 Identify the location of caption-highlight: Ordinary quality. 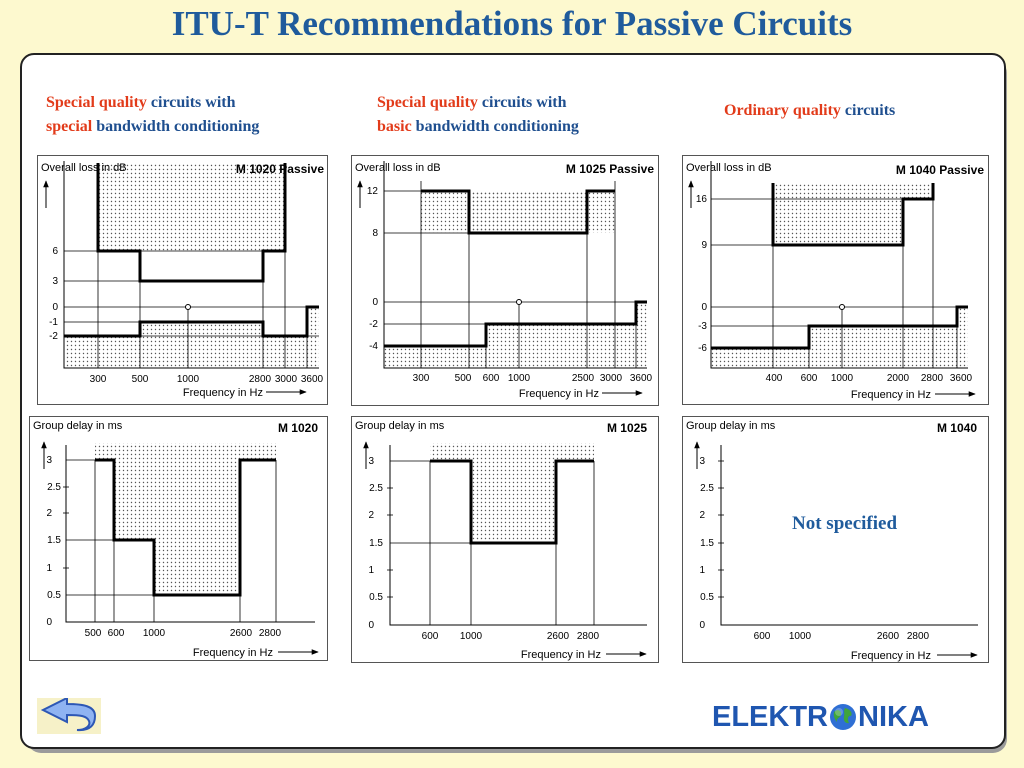
(782, 110).